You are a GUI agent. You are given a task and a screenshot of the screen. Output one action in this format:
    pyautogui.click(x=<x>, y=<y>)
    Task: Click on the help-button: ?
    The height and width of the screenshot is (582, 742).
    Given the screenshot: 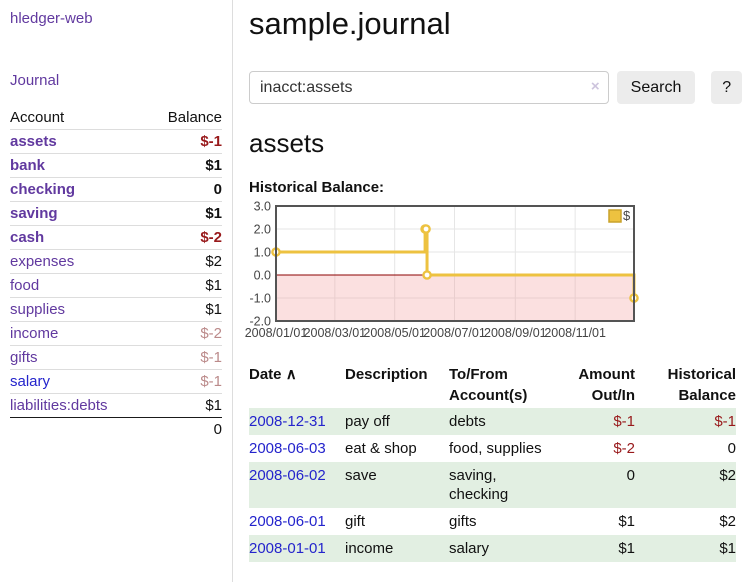 What is the action you would take?
    pyautogui.click(x=726, y=87)
    